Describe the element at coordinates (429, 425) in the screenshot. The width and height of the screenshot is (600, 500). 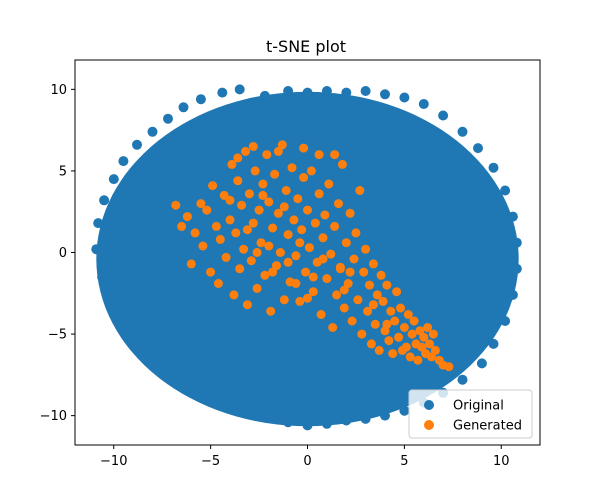
I see `legend-marker-generated` at that location.